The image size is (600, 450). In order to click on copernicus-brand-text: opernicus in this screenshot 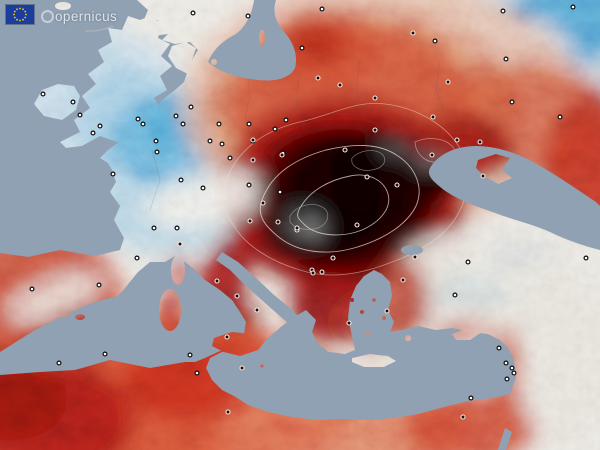, I will do `click(86, 16)`.